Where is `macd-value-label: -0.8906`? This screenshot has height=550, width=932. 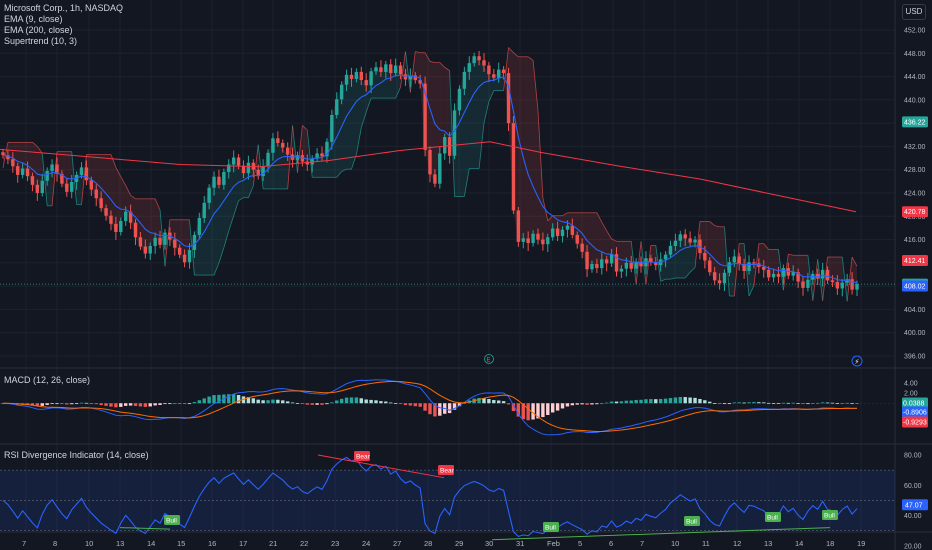
macd-value-label: -0.8906 is located at coordinates (915, 413).